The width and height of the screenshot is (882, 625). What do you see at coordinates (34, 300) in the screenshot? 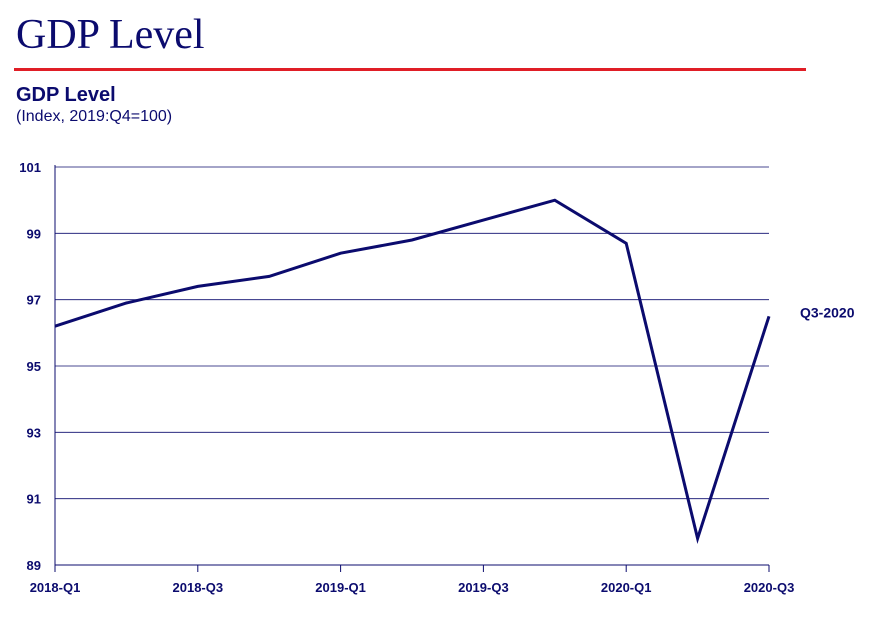
I see `y-tick-label-97: 97` at bounding box center [34, 300].